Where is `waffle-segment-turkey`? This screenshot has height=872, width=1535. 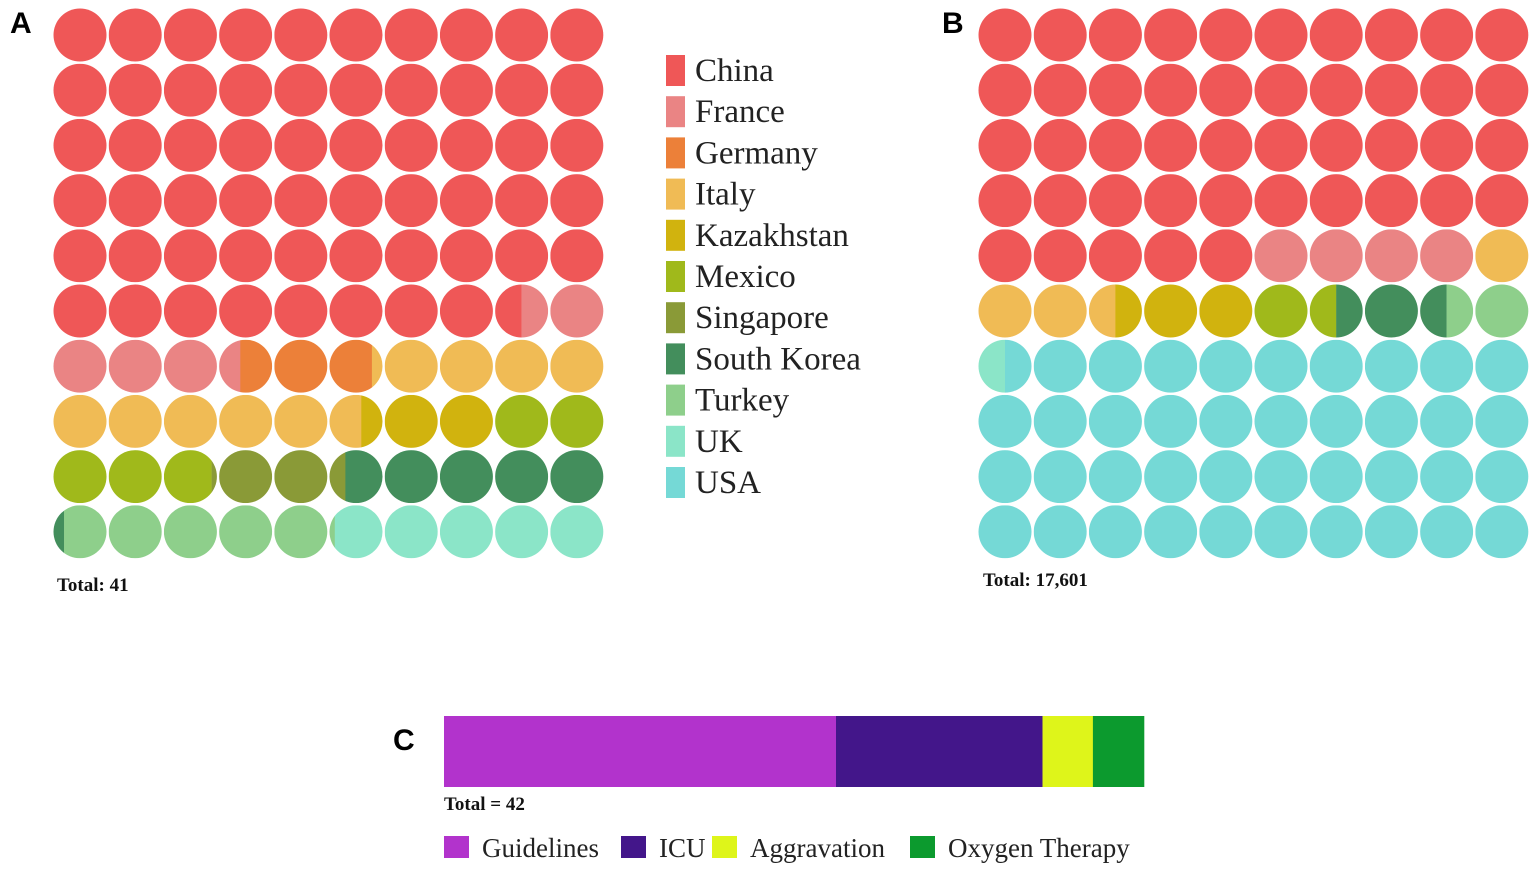 waffle-segment-turkey is located at coordinates (246, 532).